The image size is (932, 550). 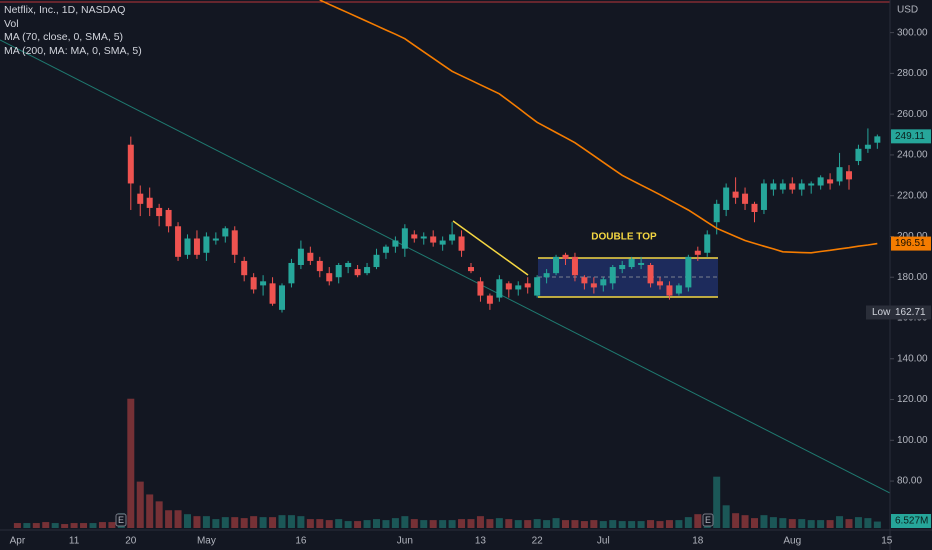 What do you see at coordinates (909, 481) in the screenshot?
I see `y-tick-label: 80.00` at bounding box center [909, 481].